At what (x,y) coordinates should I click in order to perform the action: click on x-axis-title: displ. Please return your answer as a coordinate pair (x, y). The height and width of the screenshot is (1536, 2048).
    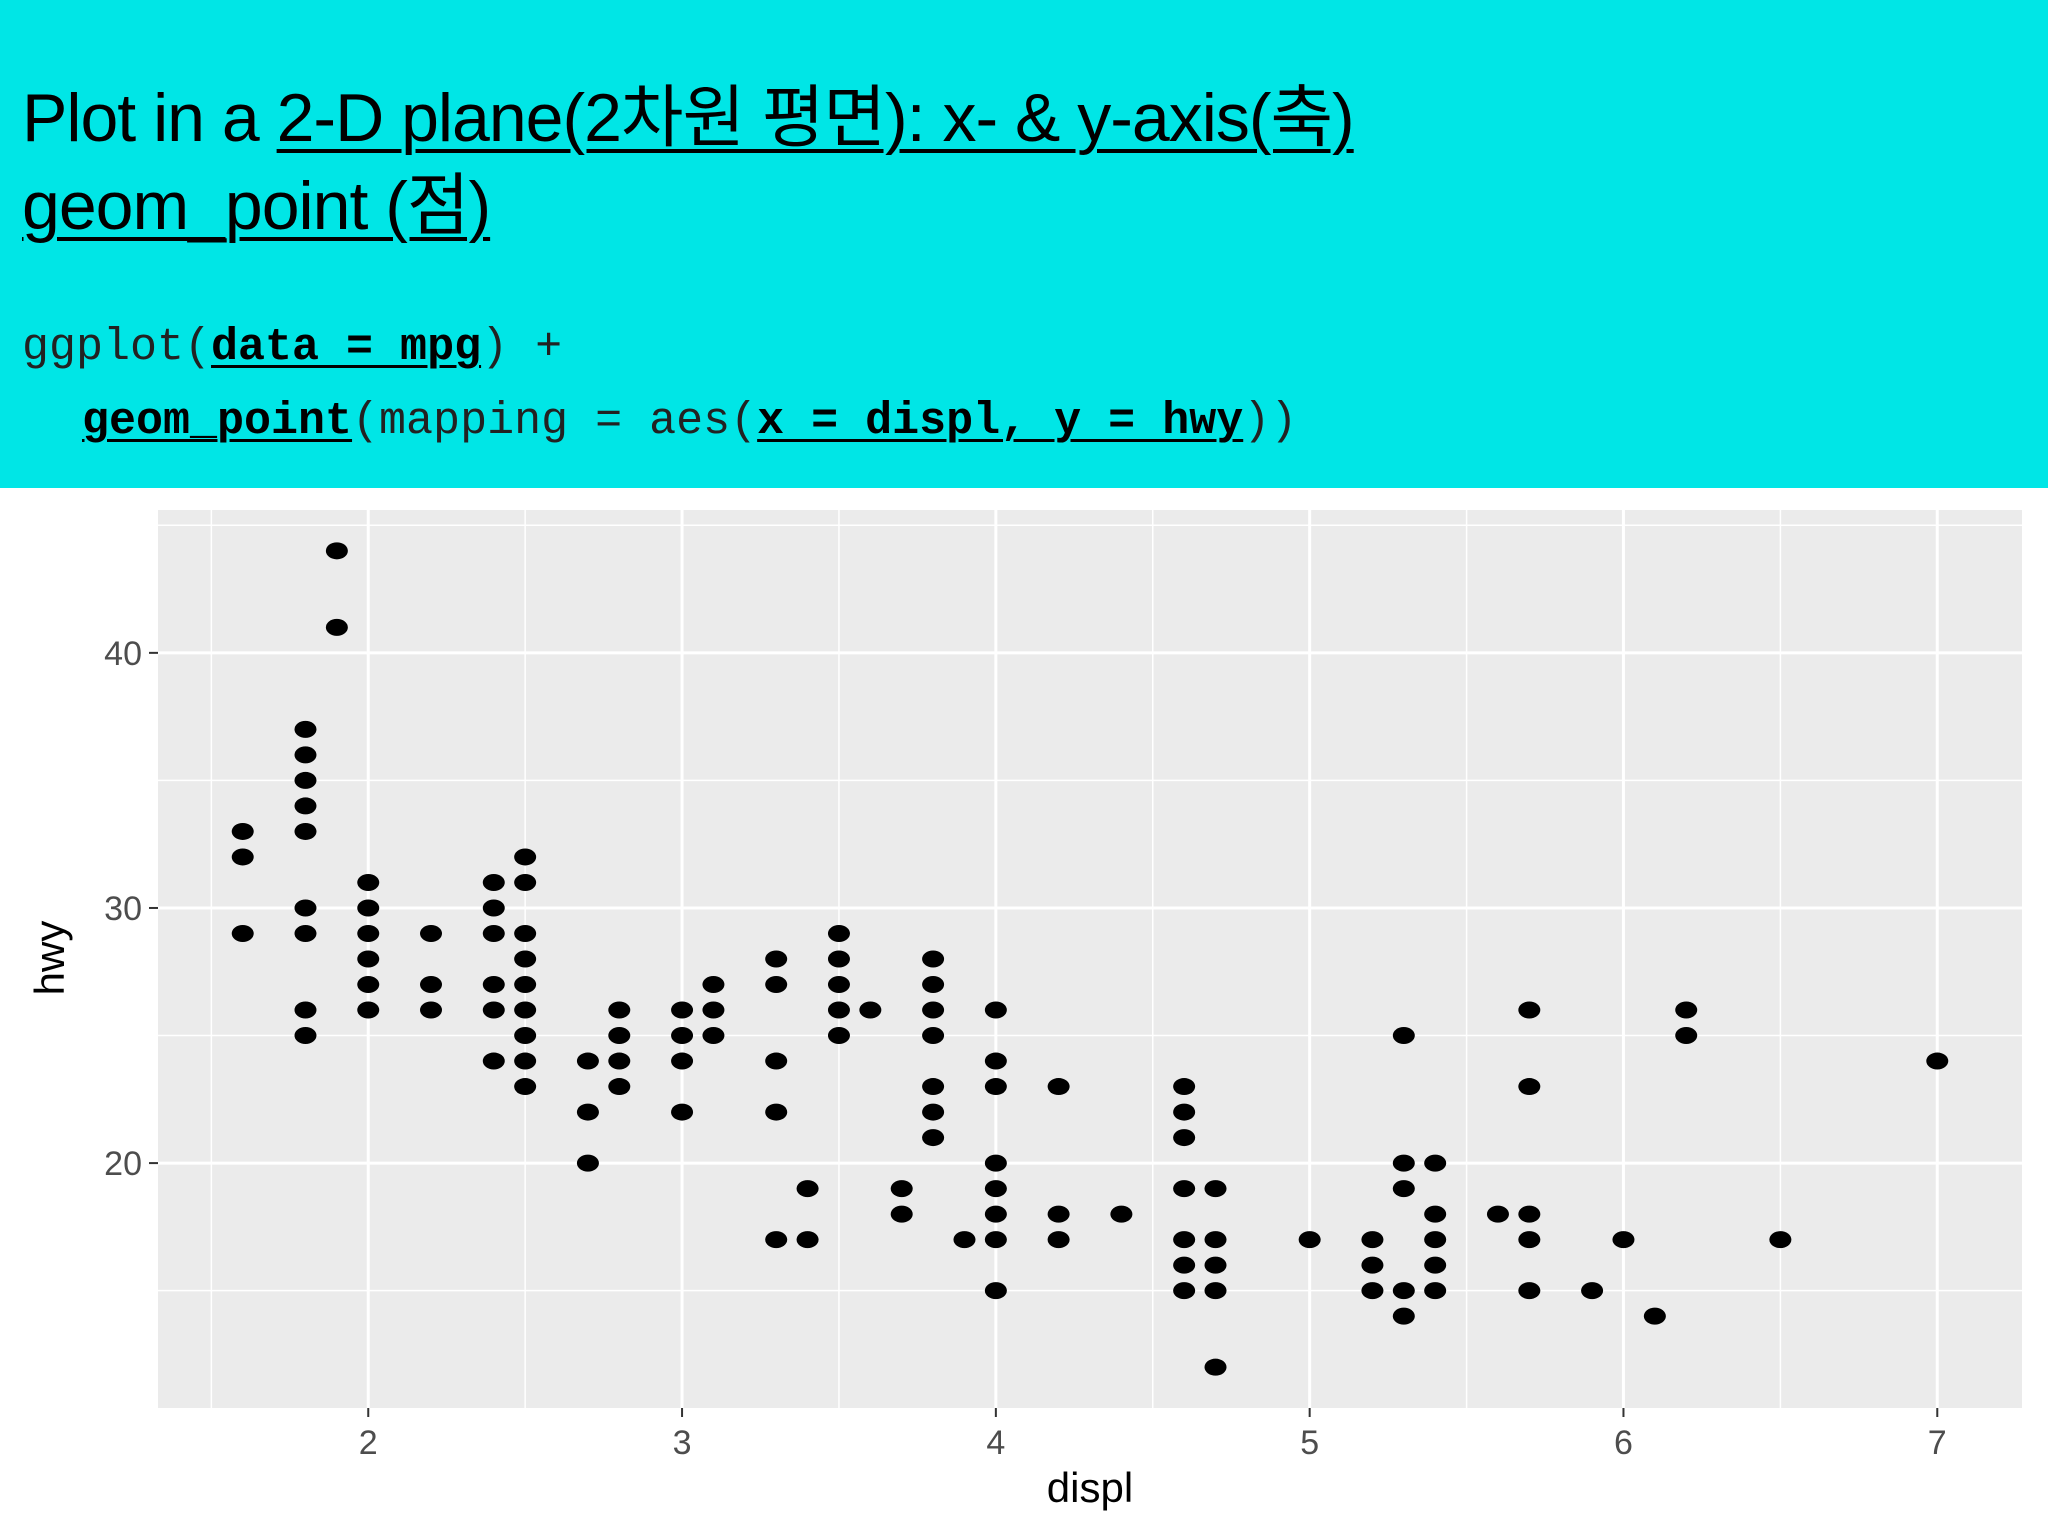
    Looking at the image, I should click on (1090, 1487).